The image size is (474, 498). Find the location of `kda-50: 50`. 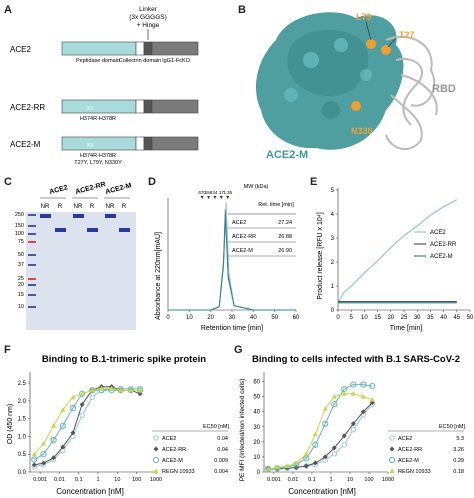

kda-50: 50 is located at coordinates (21, 255).